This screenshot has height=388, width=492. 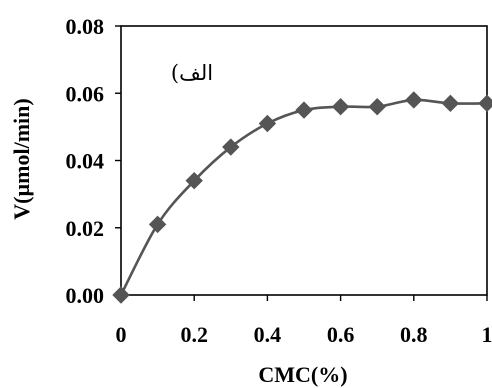 What do you see at coordinates (414, 334) in the screenshot?
I see `x-tick-label: 0.8` at bounding box center [414, 334].